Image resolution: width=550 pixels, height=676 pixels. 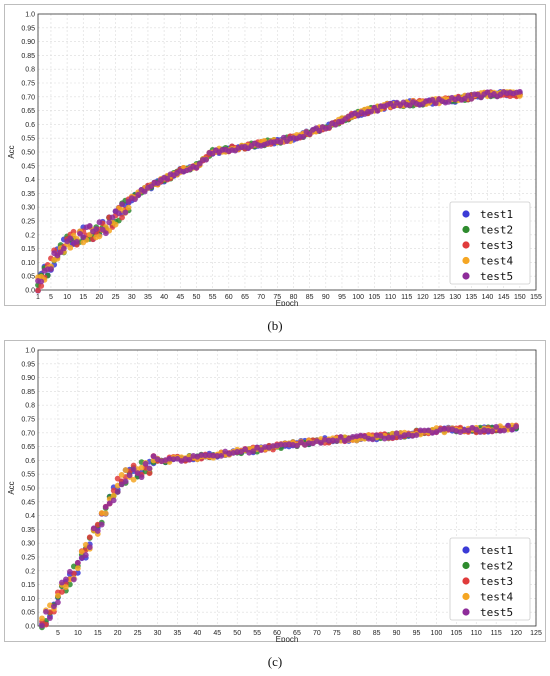 What do you see at coordinates (466, 260) in the screenshot?
I see `legend-marker-test4` at bounding box center [466, 260].